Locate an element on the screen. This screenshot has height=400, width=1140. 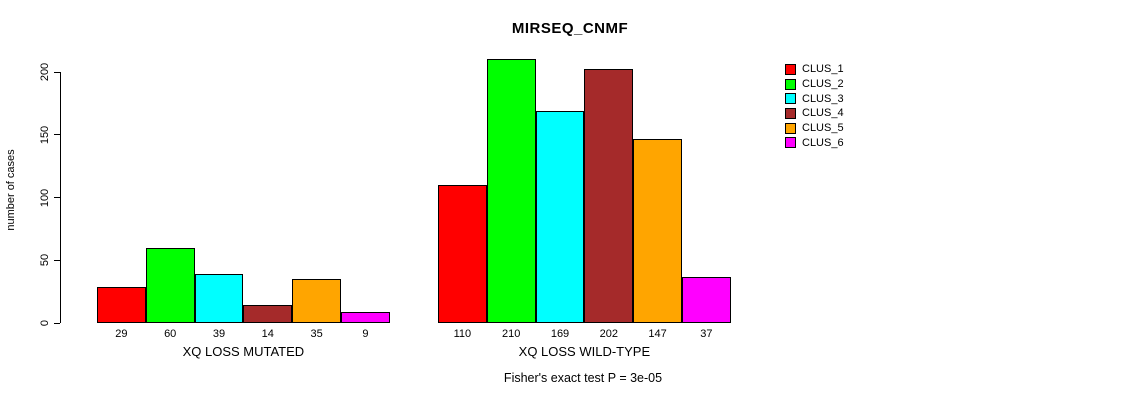
bar-value-label: 39 is located at coordinates (219, 334).